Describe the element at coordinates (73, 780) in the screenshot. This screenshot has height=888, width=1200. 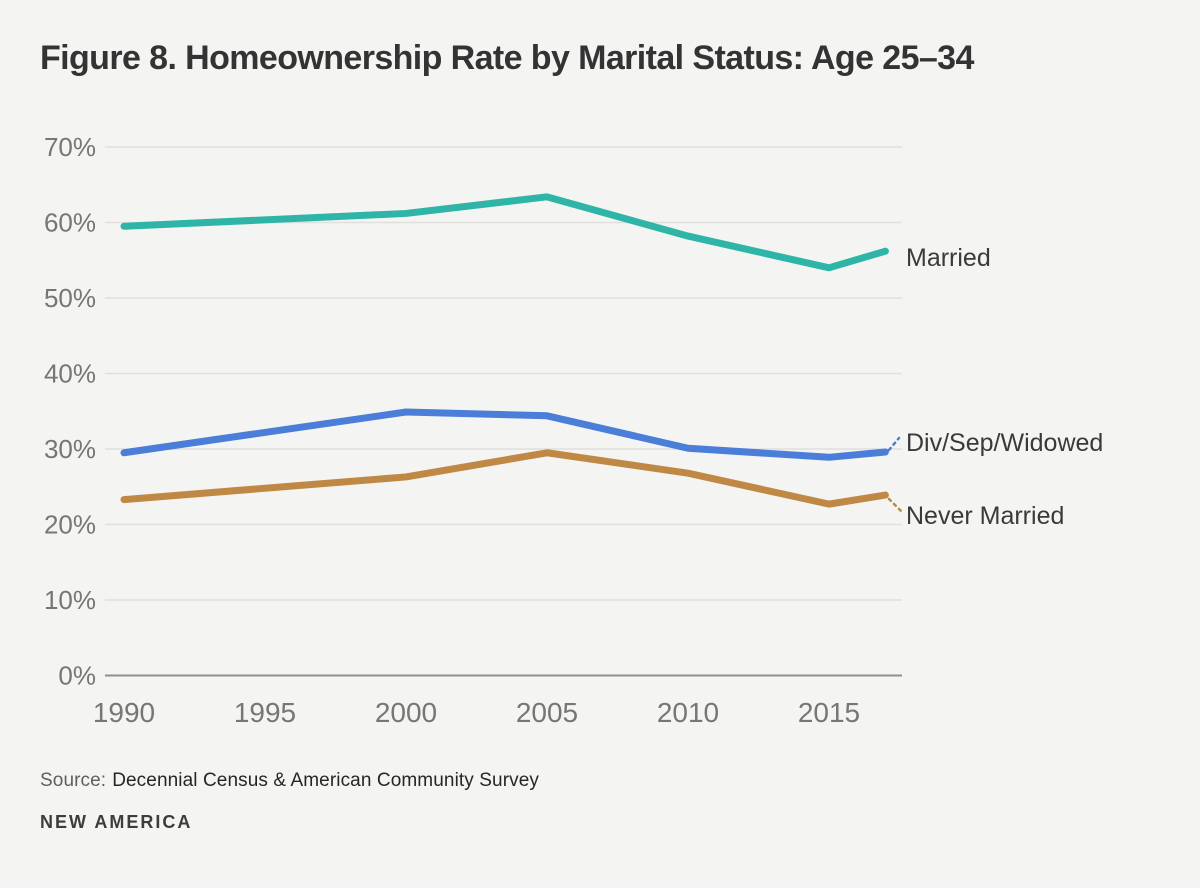
I see `source-label: Source:` at that location.